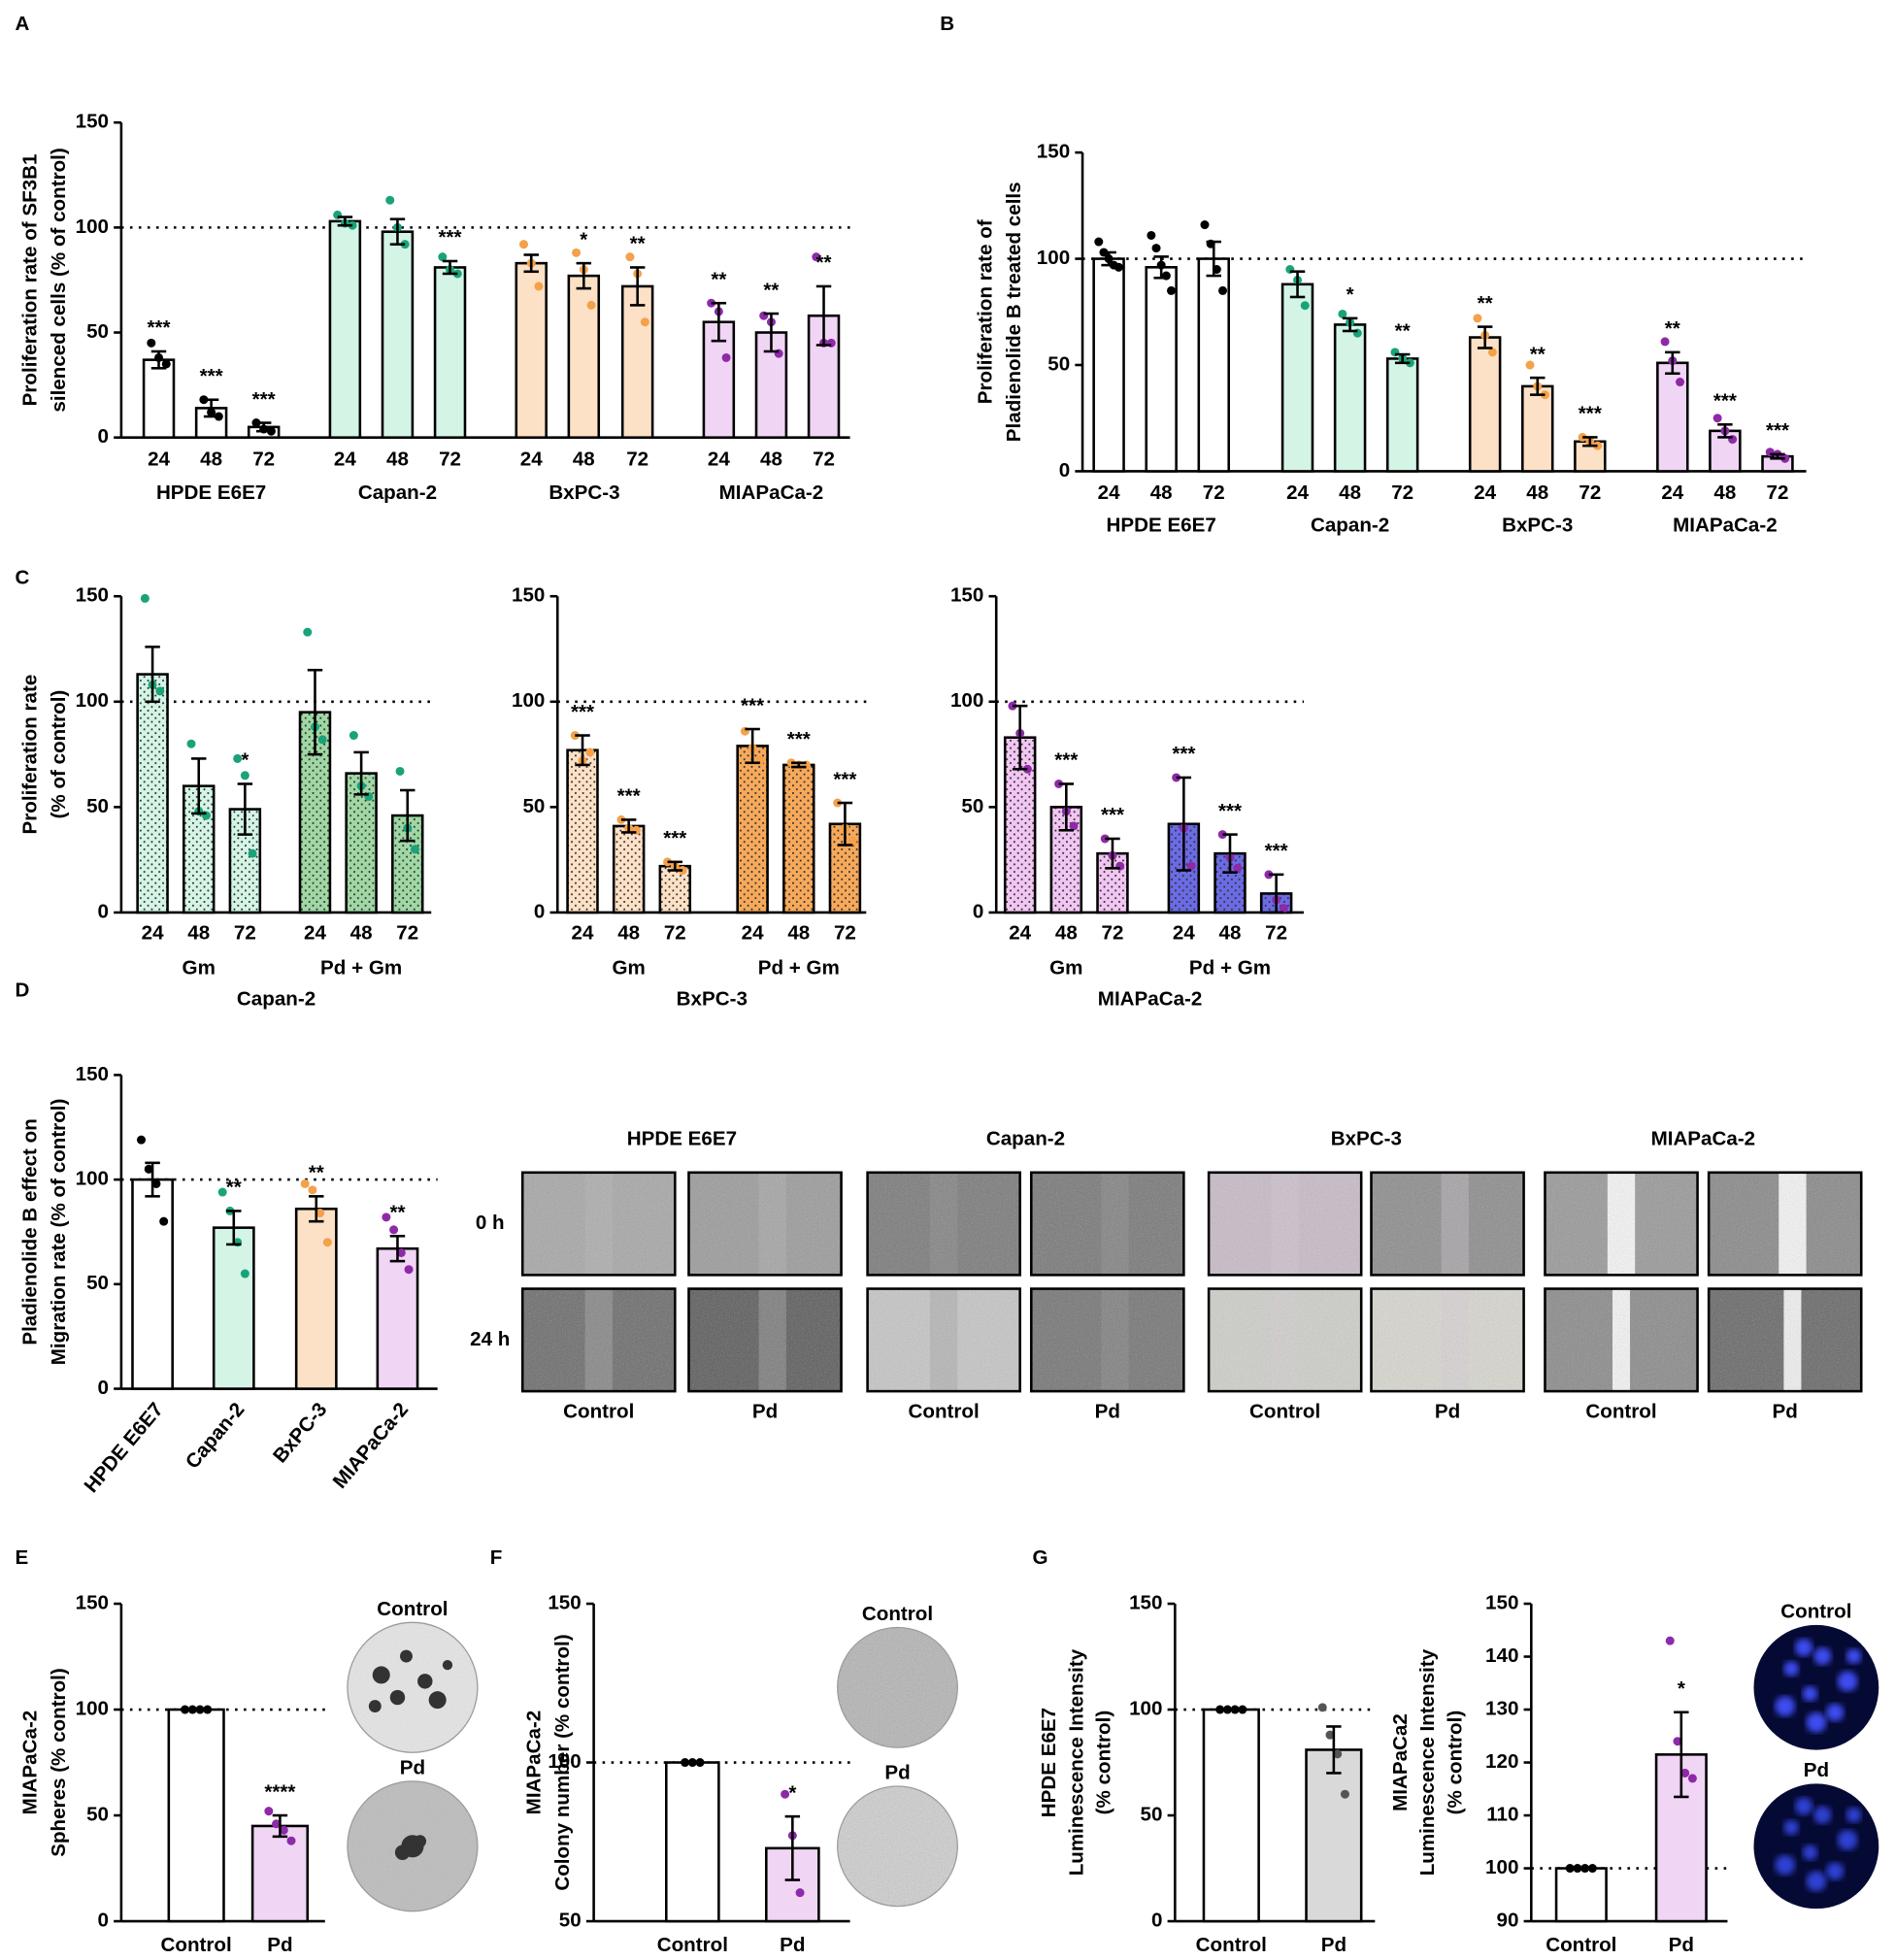 Image resolution: width=1895 pixels, height=1960 pixels. What do you see at coordinates (1725, 526) in the screenshot?
I see `group-label: MIAPaCa-2` at bounding box center [1725, 526].